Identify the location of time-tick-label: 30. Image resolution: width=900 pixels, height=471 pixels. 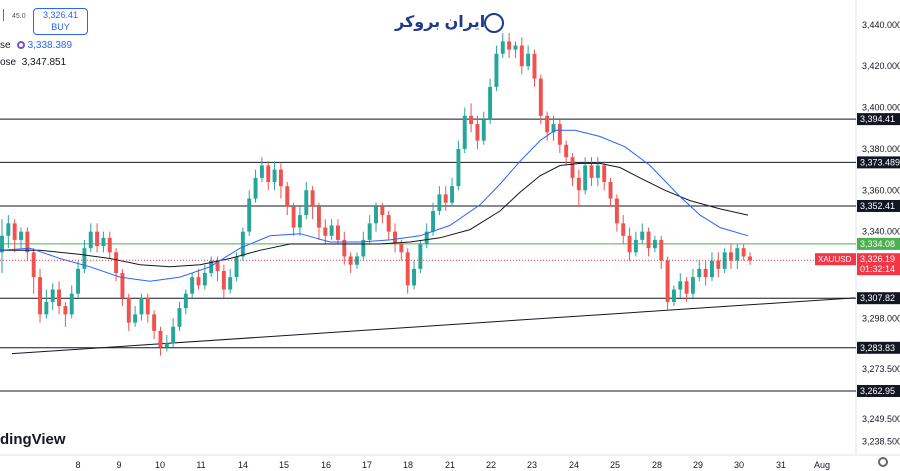
(739, 465).